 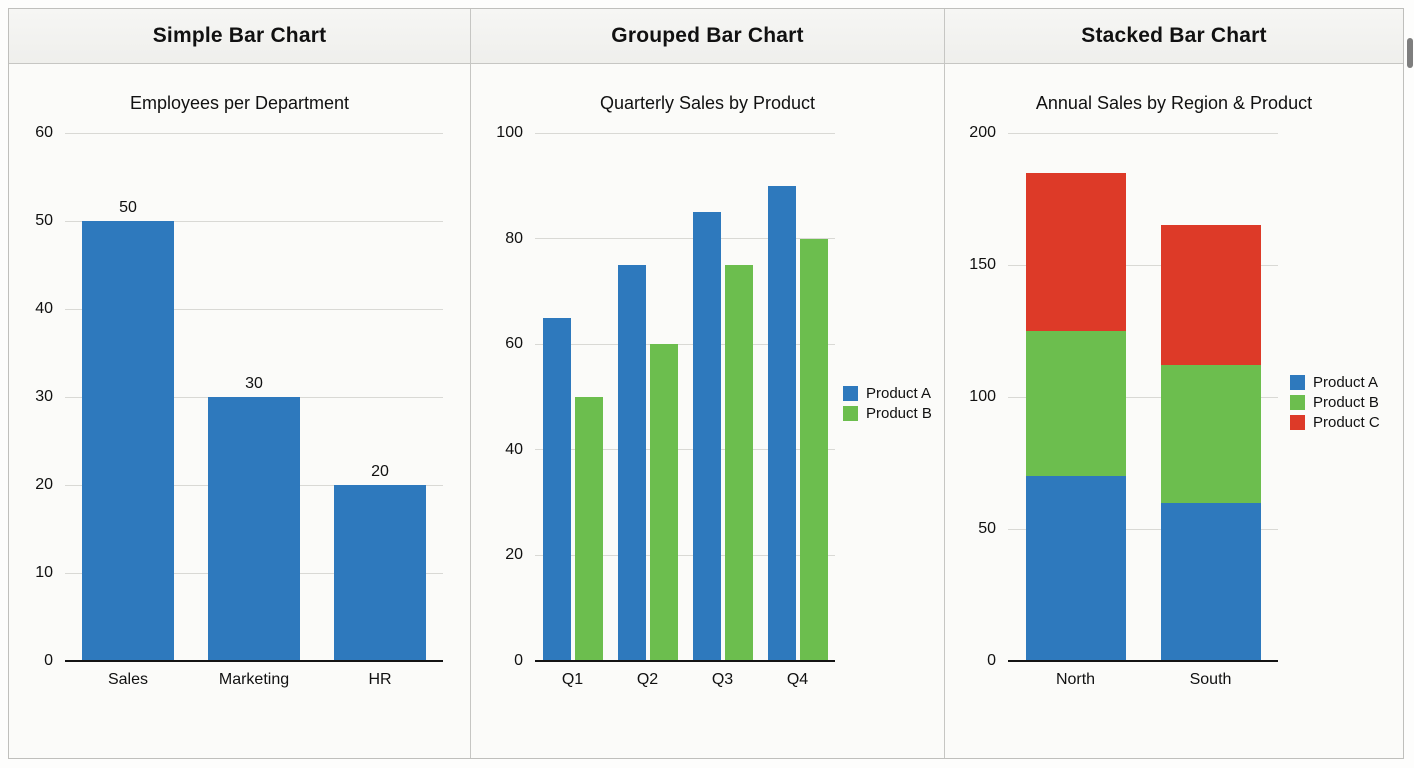 I want to click on y-tick-label: 80, so click(x=514, y=238).